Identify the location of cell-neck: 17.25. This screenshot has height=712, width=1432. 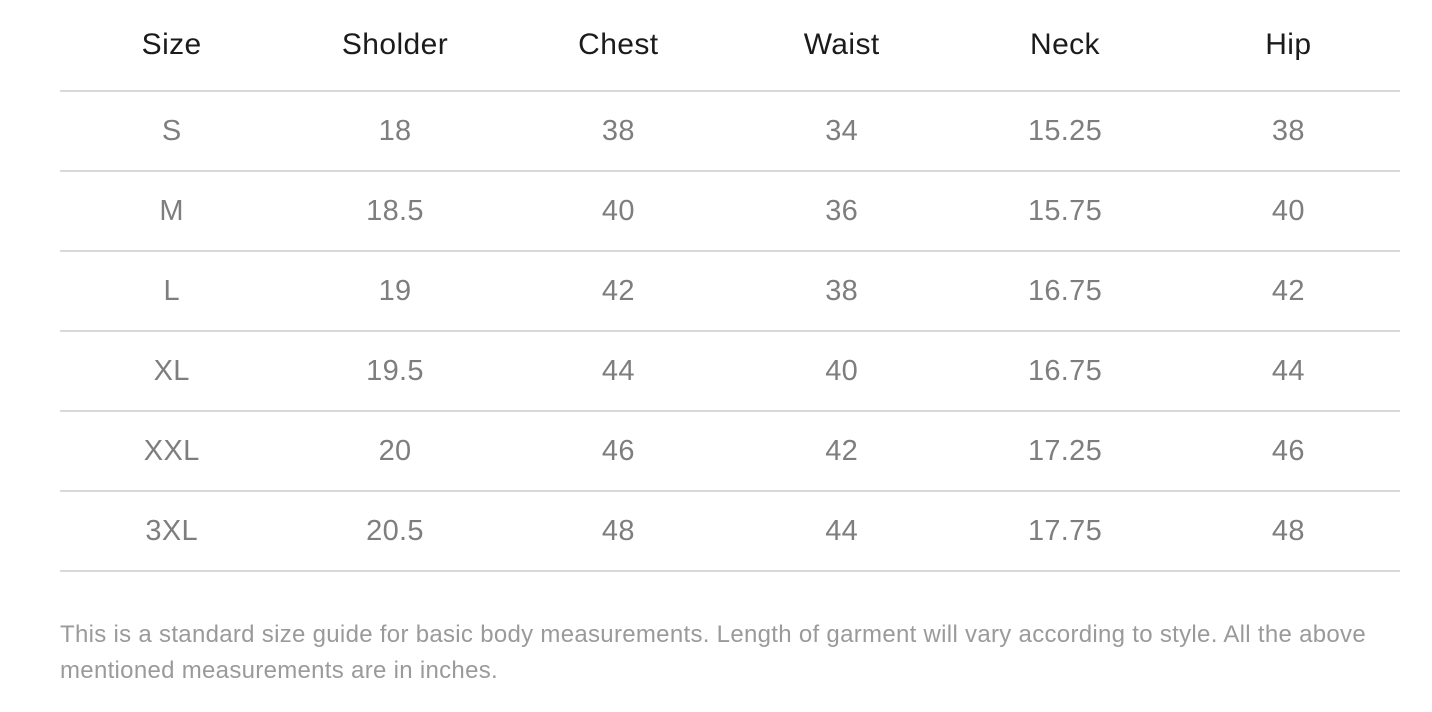
(1065, 451).